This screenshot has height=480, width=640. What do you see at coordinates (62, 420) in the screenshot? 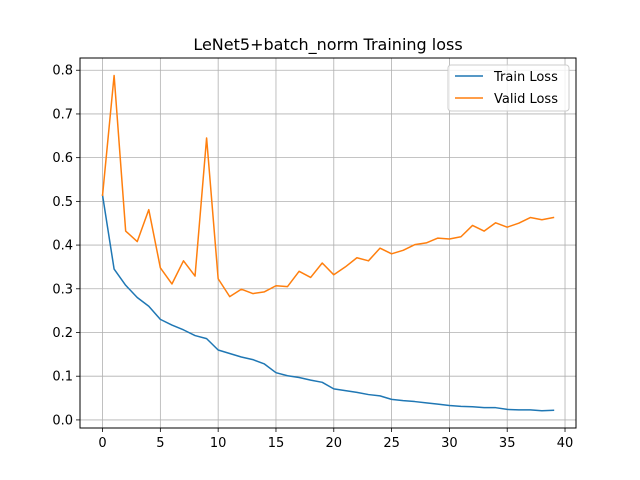
I see `y-tick-label: 0.0` at bounding box center [62, 420].